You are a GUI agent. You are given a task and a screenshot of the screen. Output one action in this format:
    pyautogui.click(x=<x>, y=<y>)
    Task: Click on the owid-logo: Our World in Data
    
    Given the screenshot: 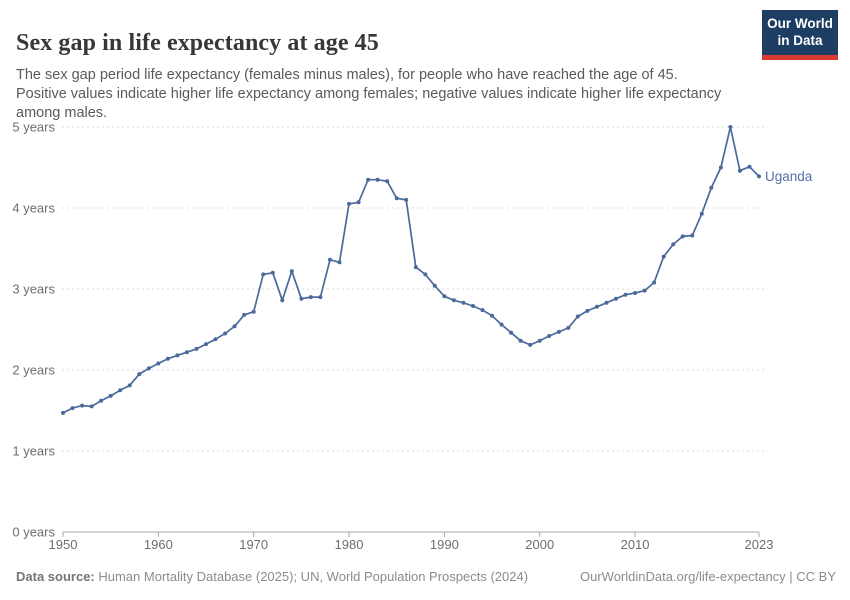 What is the action you would take?
    pyautogui.click(x=800, y=35)
    